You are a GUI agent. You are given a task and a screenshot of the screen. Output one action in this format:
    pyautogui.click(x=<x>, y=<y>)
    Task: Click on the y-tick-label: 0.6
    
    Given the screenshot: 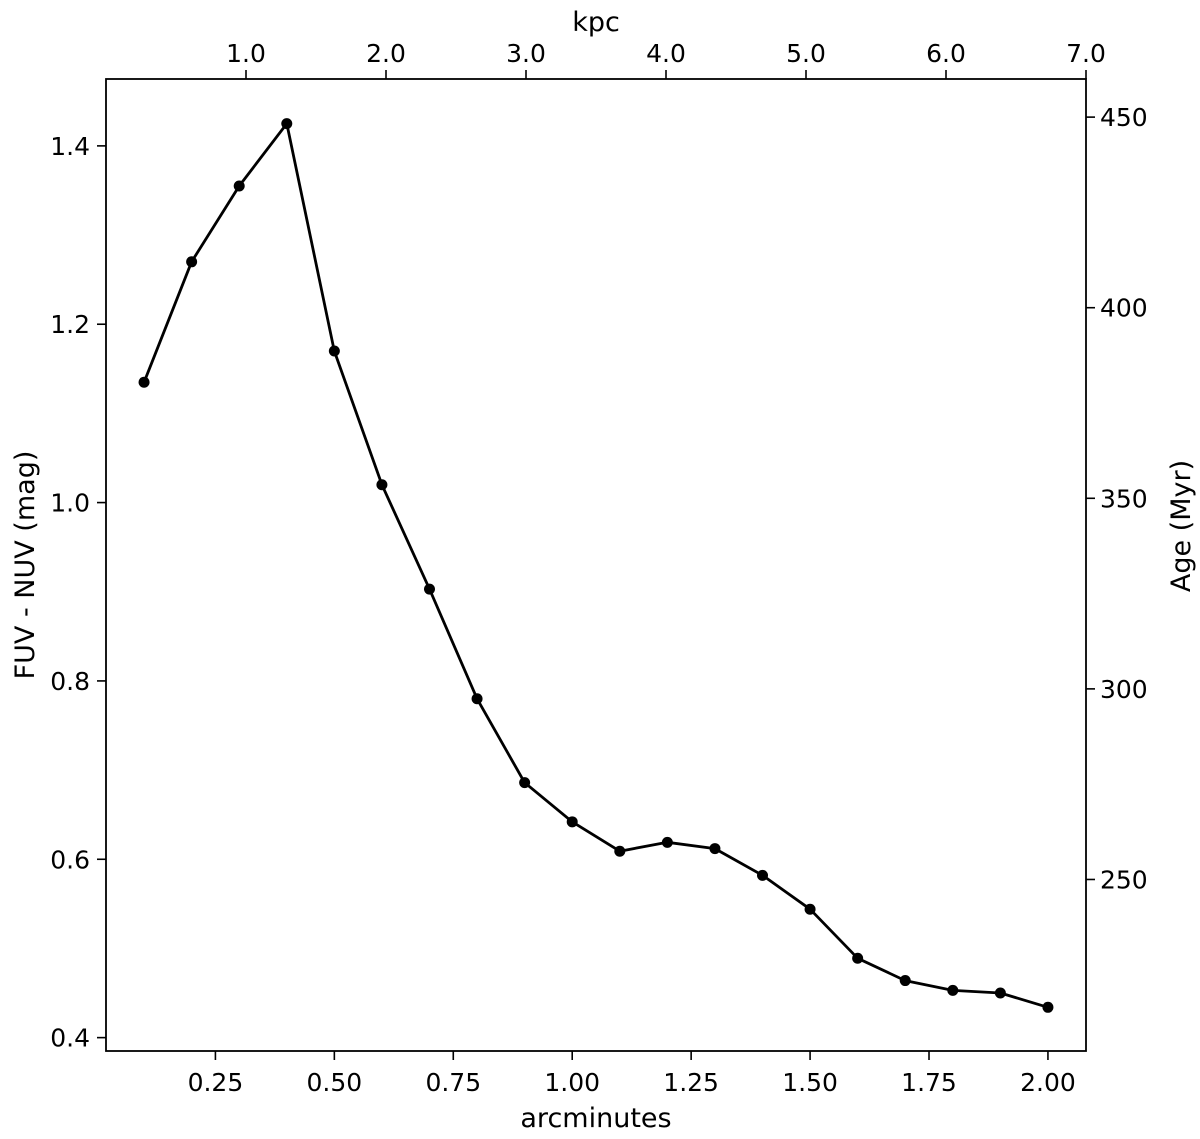 What is the action you would take?
    pyautogui.click(x=70, y=859)
    